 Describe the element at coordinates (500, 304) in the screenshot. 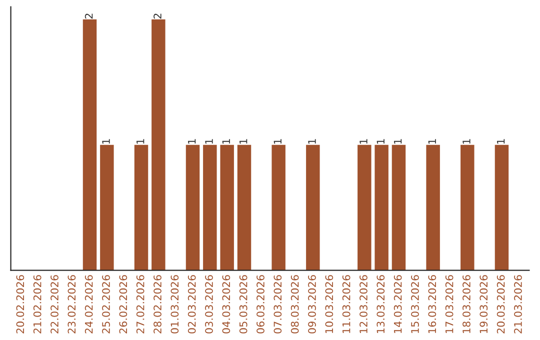

I see `x-tick-label: 20.03.2026` at that location.